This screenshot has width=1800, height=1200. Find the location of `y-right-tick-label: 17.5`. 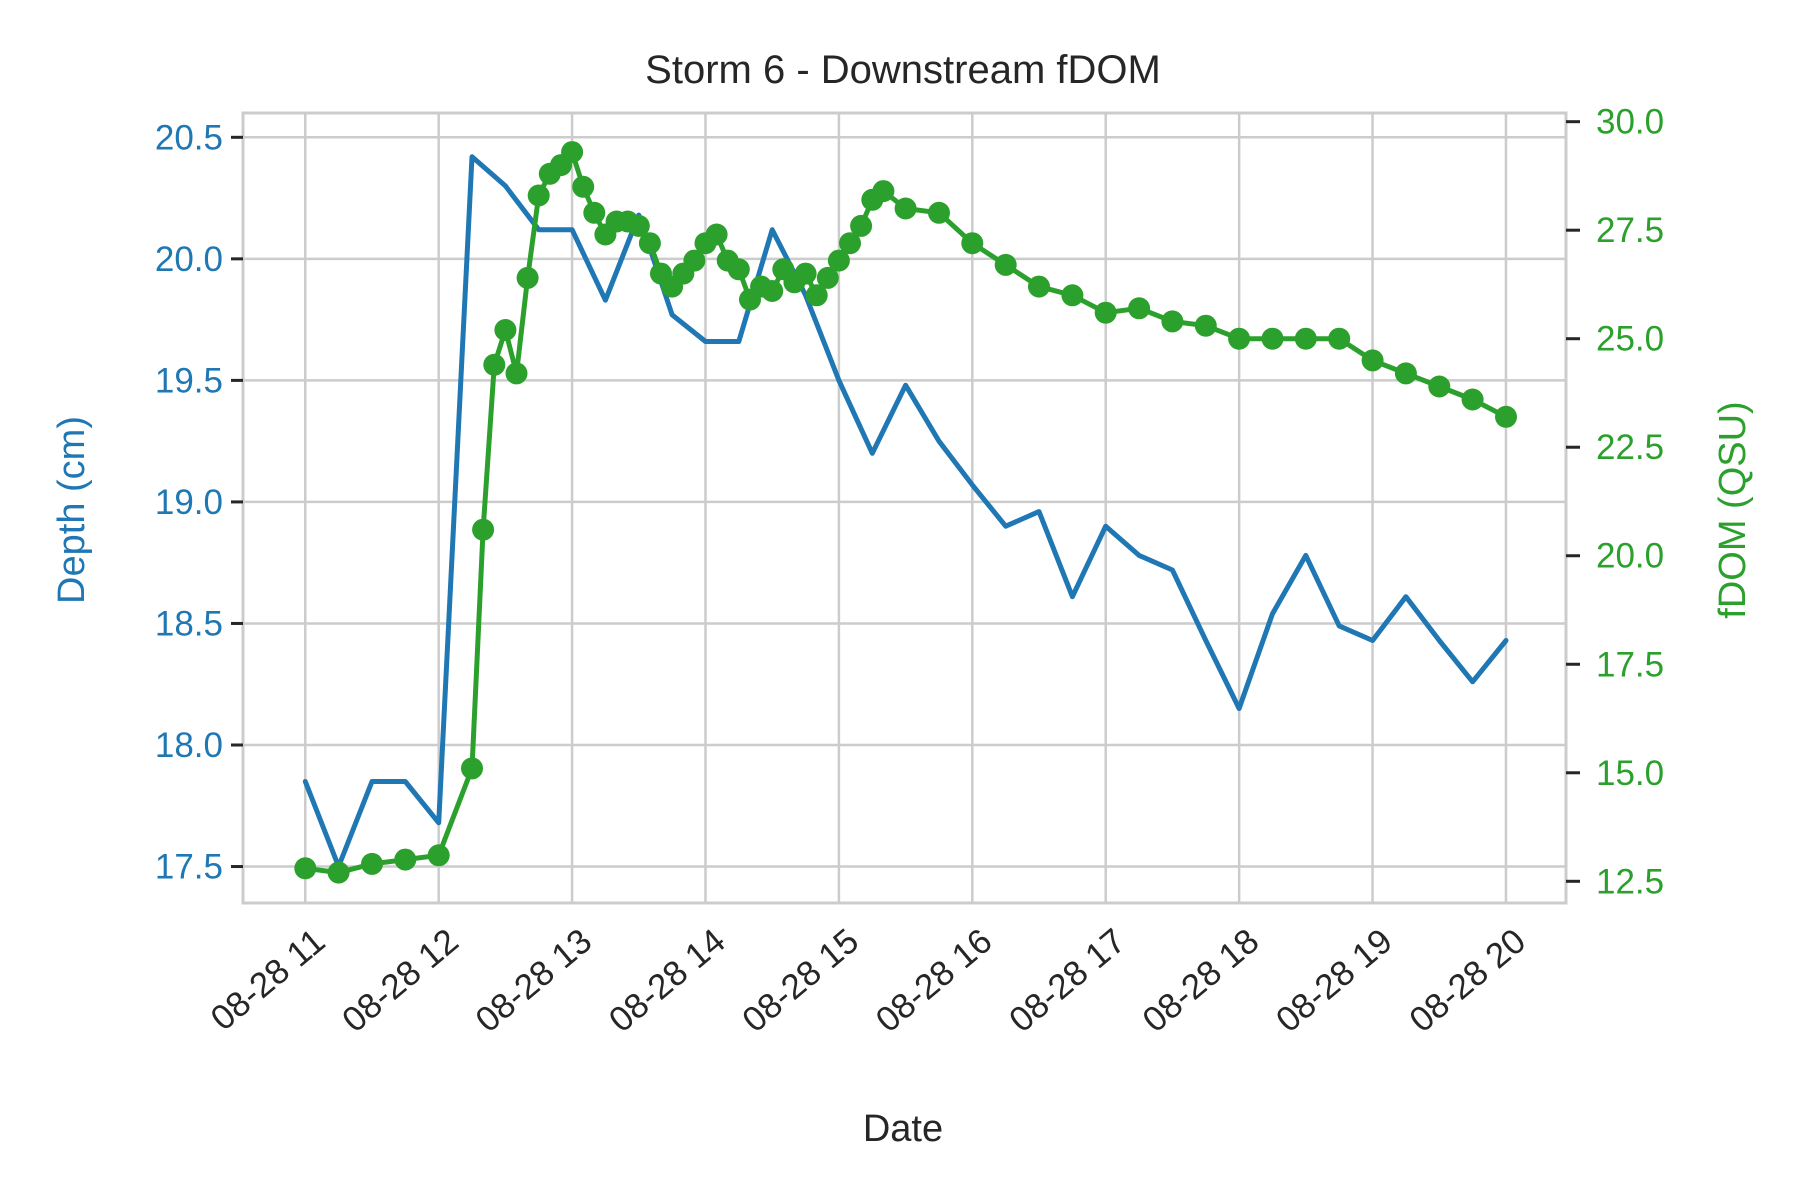

y-right-tick-label: 17.5 is located at coordinates (1630, 664).